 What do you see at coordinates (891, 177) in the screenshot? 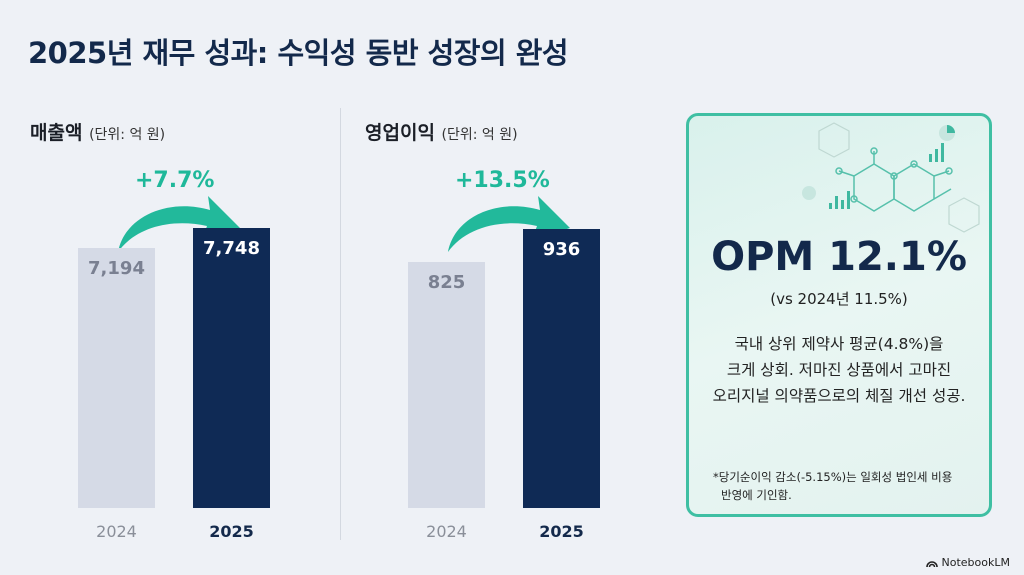
I see `molecule-illustration-icon` at bounding box center [891, 177].